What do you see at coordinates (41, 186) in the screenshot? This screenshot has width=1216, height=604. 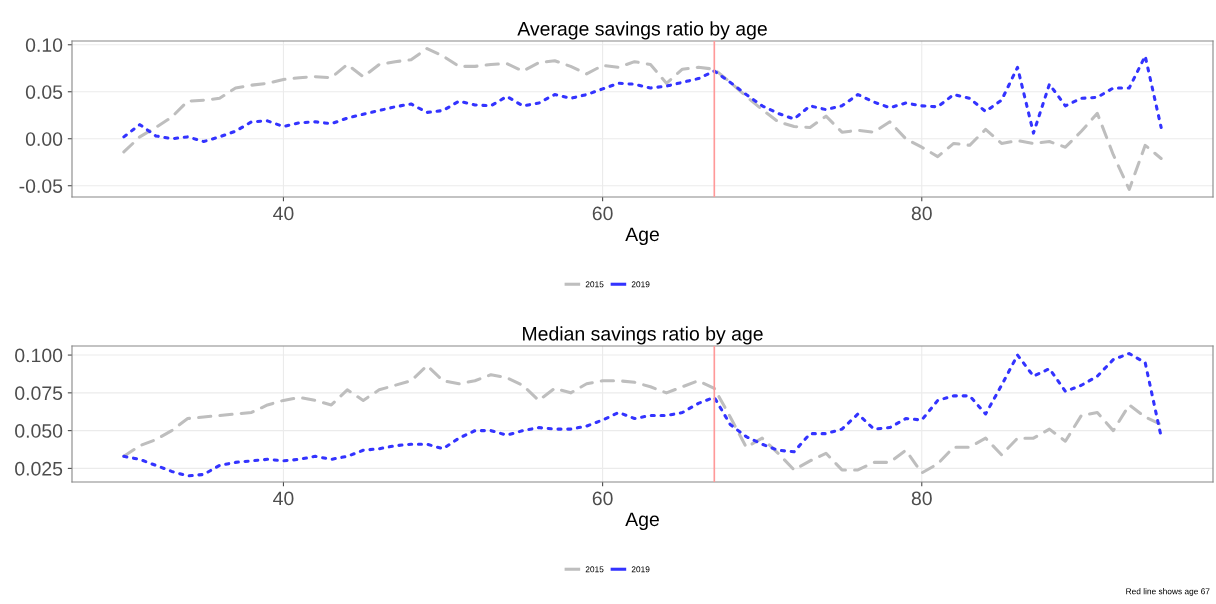 I see `y-tick-label: -0.05` at bounding box center [41, 186].